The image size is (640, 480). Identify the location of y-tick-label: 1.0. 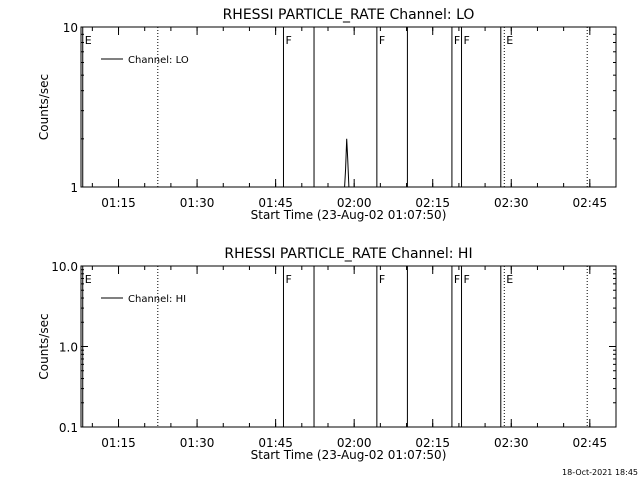
(68, 348).